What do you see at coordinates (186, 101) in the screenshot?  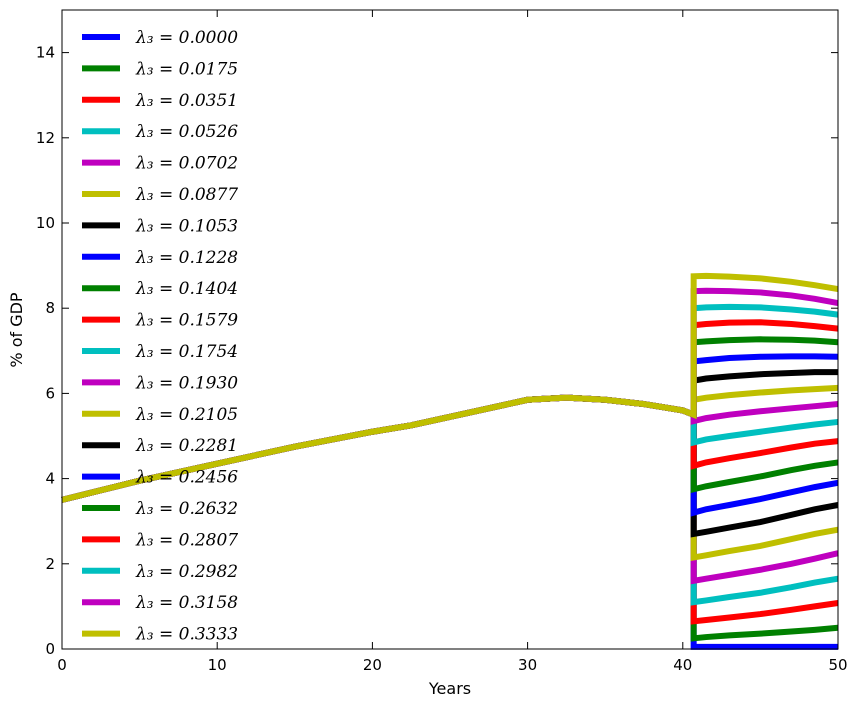 I see `legend-label-3: λ₃ = 0.0351` at bounding box center [186, 101].